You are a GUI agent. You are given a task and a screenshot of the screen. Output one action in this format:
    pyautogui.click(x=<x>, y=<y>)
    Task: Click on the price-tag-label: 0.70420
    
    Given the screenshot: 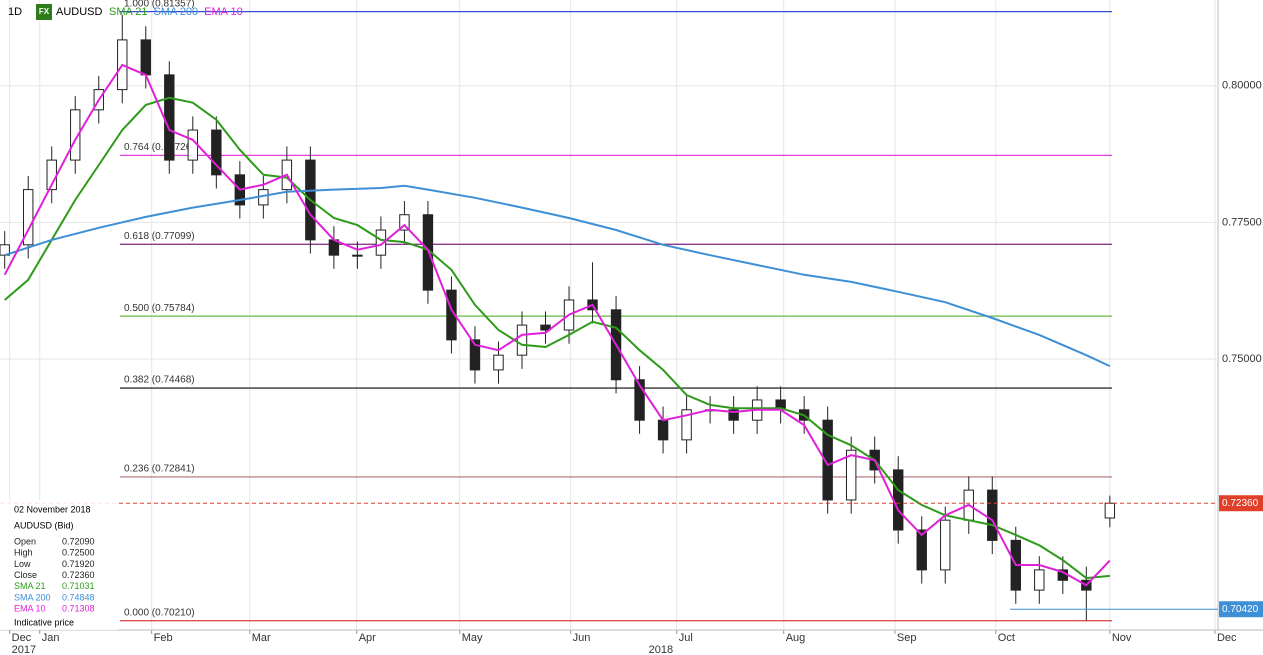 What is the action you would take?
    pyautogui.click(x=1240, y=609)
    